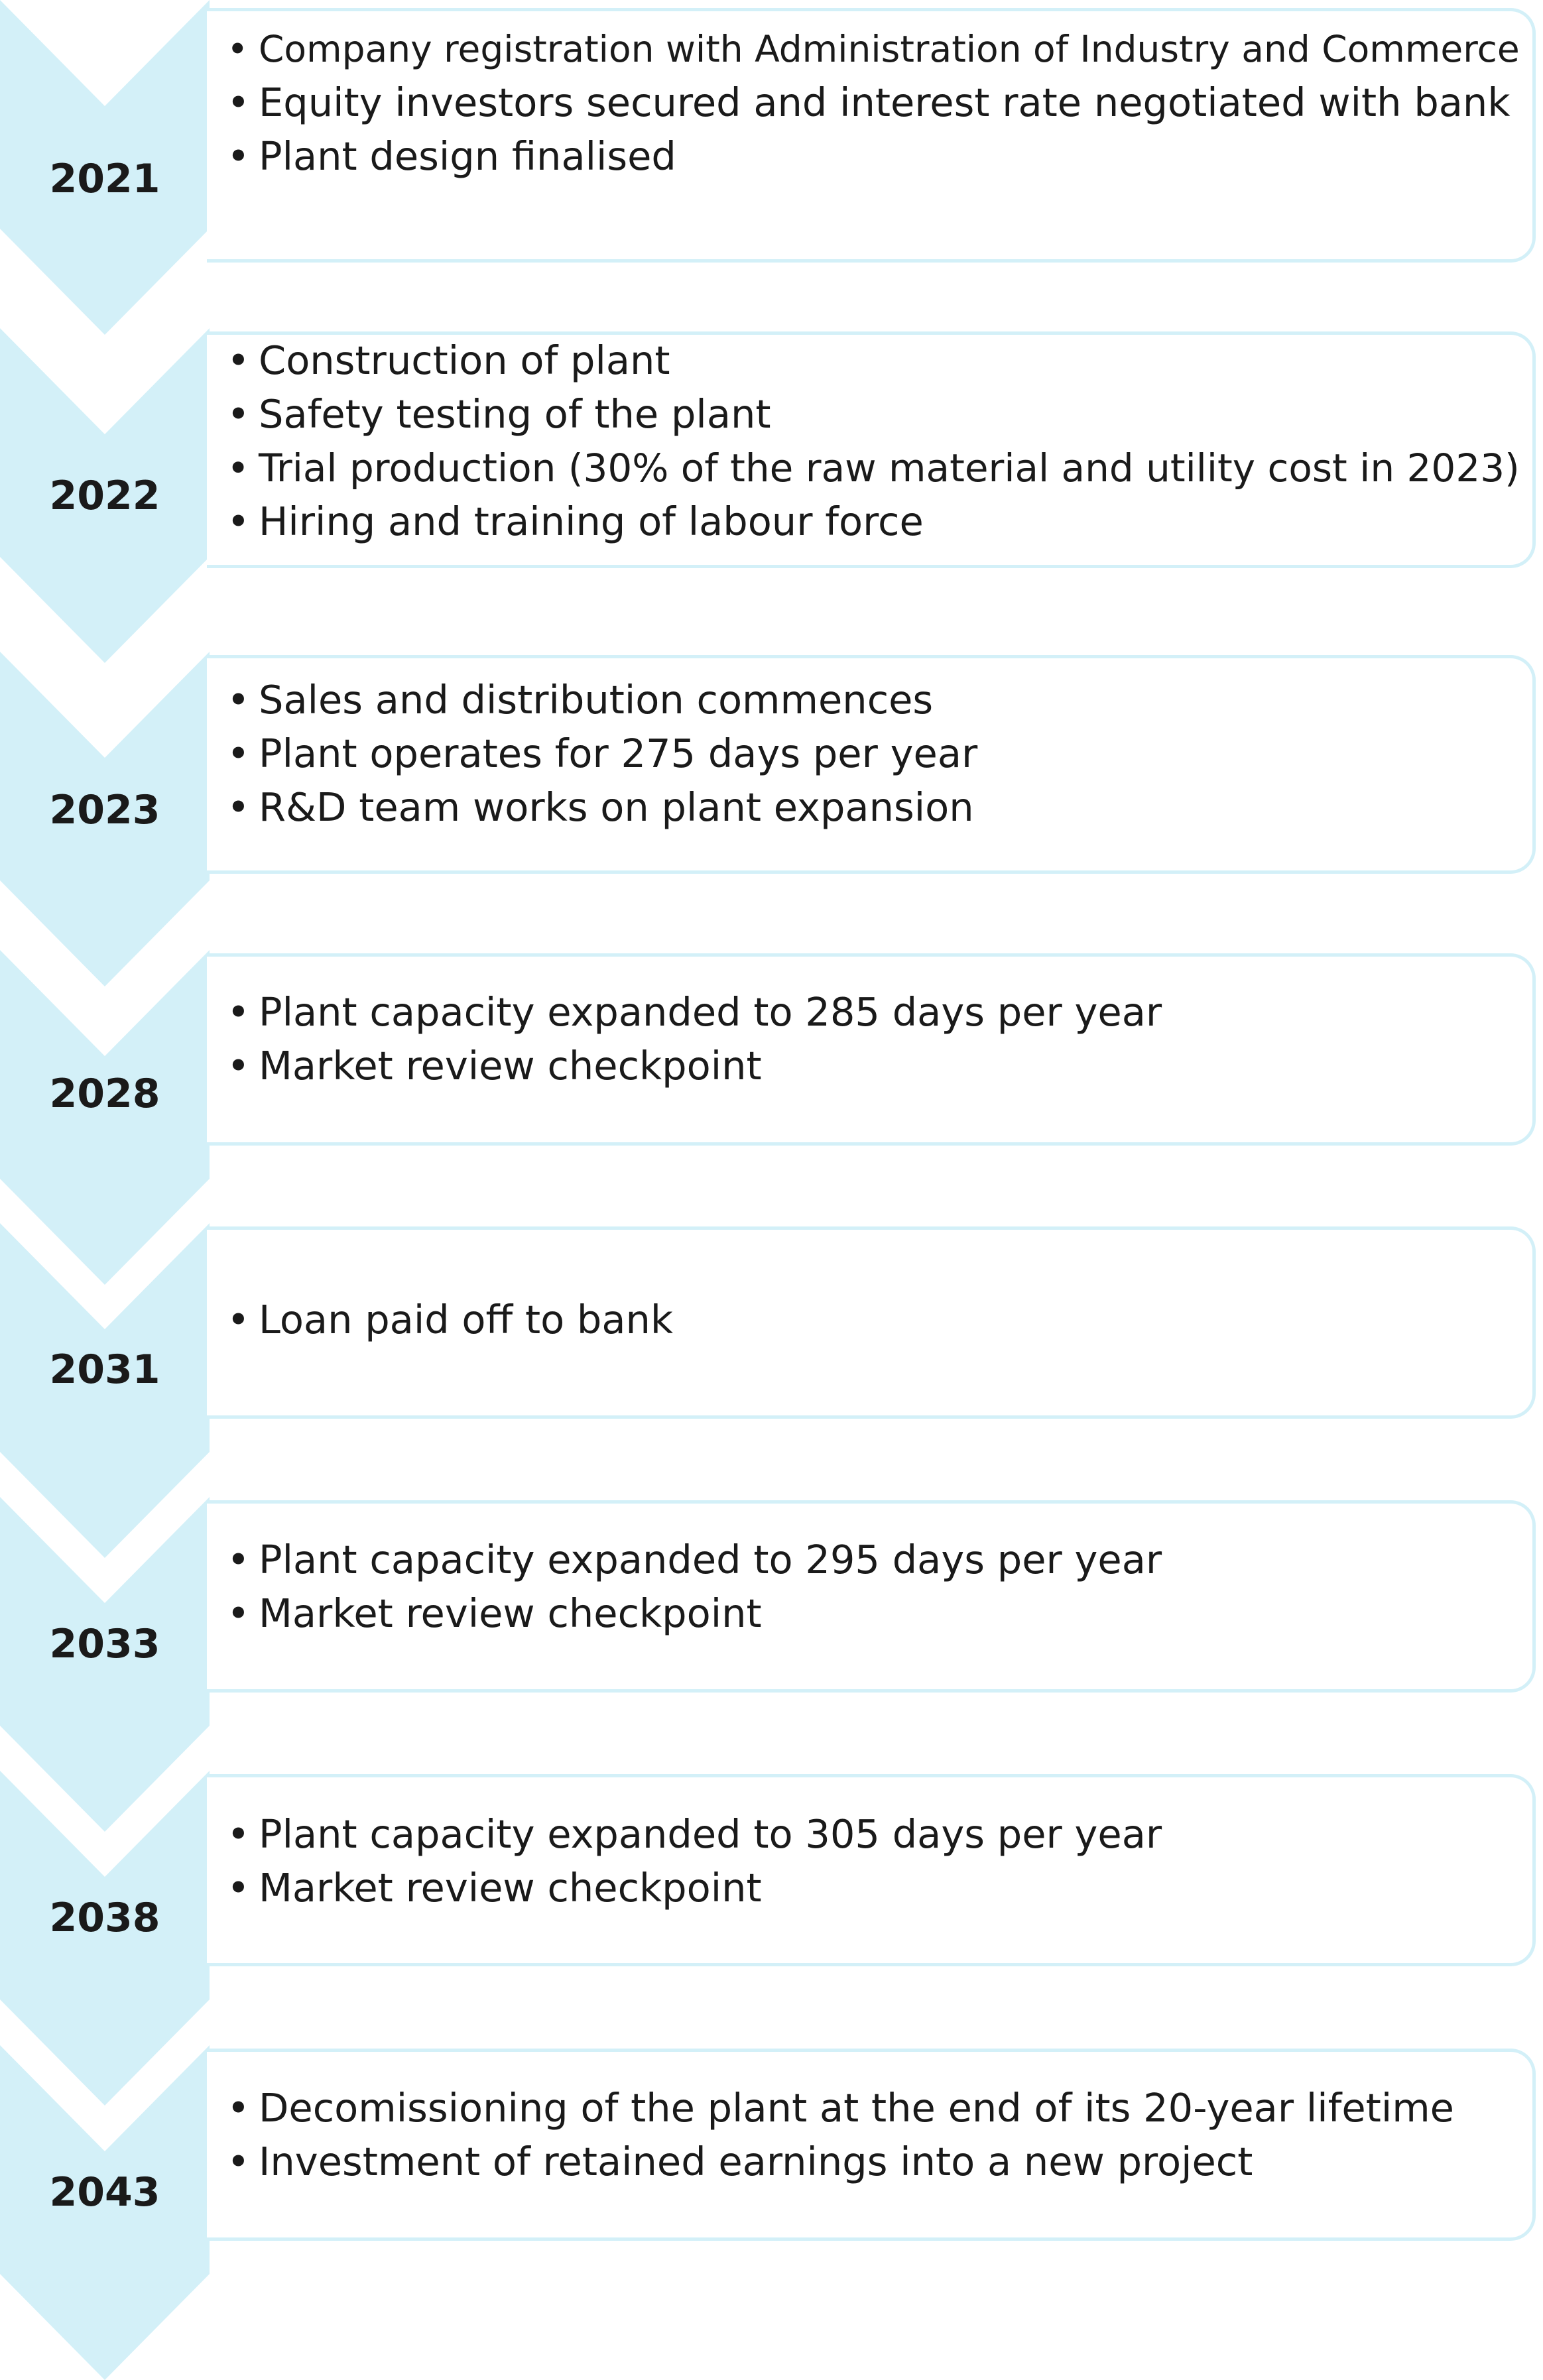 The image size is (1543, 2380). What do you see at coordinates (104, 179) in the screenshot?
I see `milestone-year: 2021` at bounding box center [104, 179].